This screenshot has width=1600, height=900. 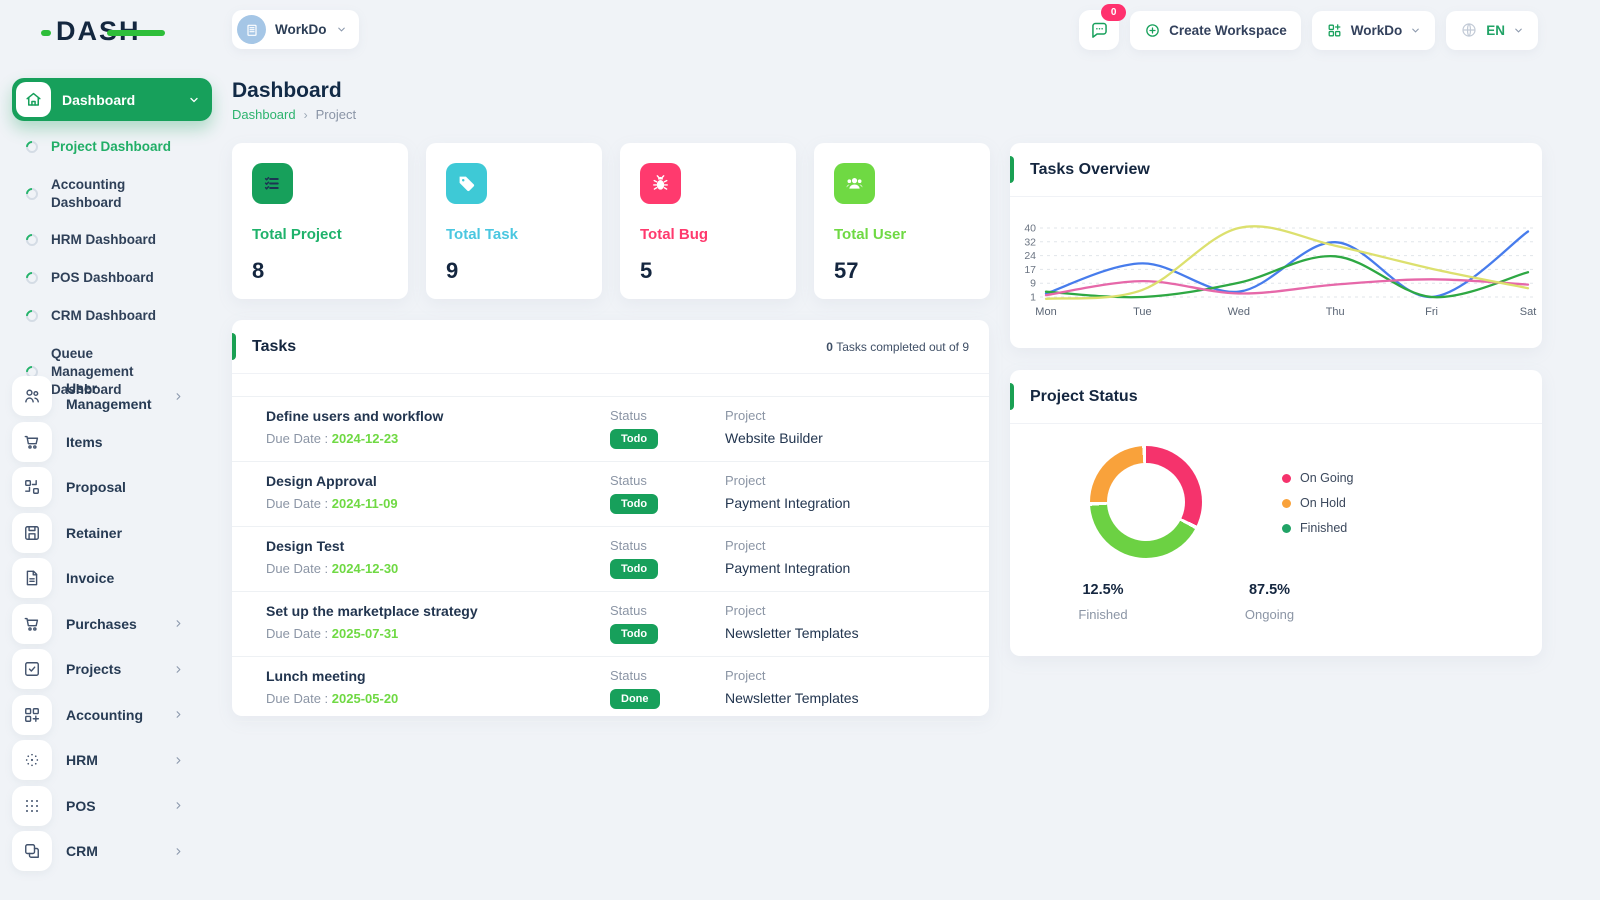 I want to click on messenger-button: 0, so click(x=1103, y=27).